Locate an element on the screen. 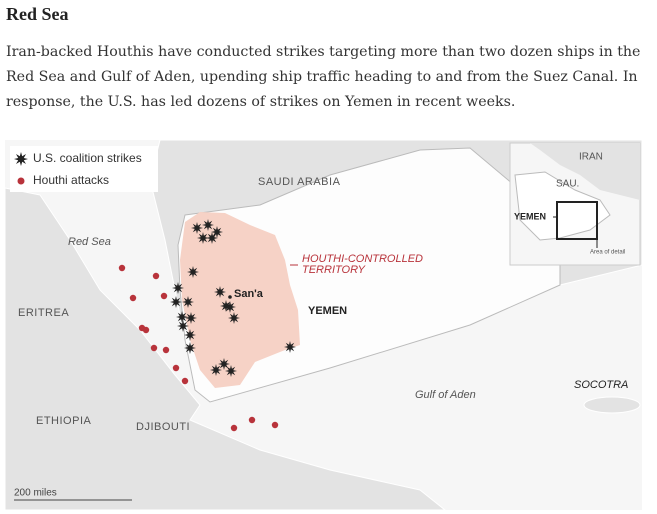 The width and height of the screenshot is (657, 514). inset-label: SAU. is located at coordinates (567, 184).